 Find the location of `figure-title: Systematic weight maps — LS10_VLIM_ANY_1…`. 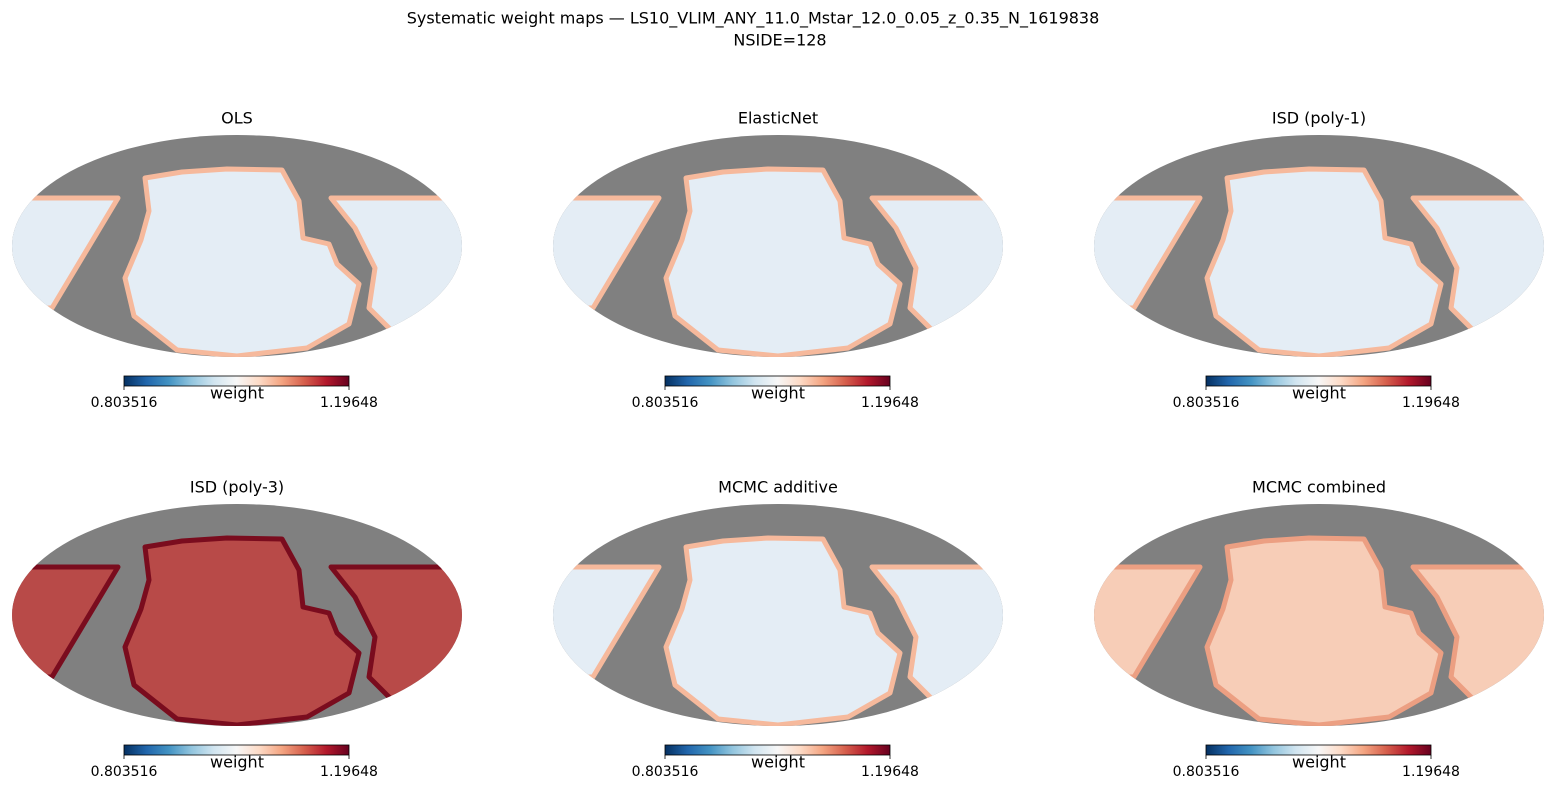

figure-title: Systematic weight maps — LS10_VLIM_ANY_1… is located at coordinates (753, 19).